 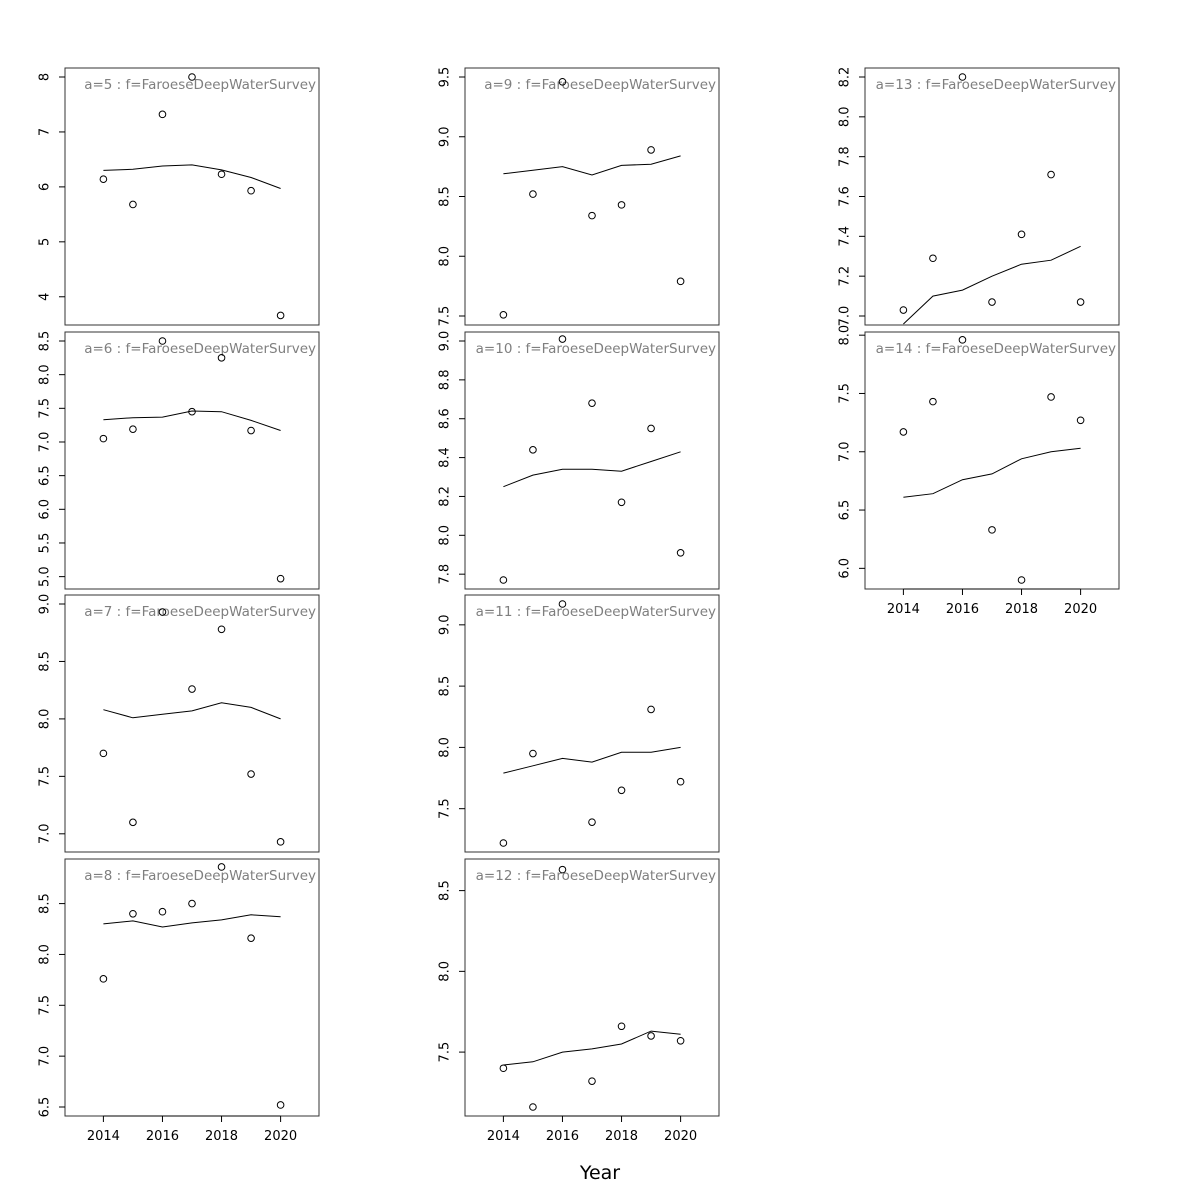 What do you see at coordinates (179, 196) in the screenshot?
I see `panel-1: 4 5 6 7 8 a=5 : f=FaroeseDeepWaterSurvey` at bounding box center [179, 196].